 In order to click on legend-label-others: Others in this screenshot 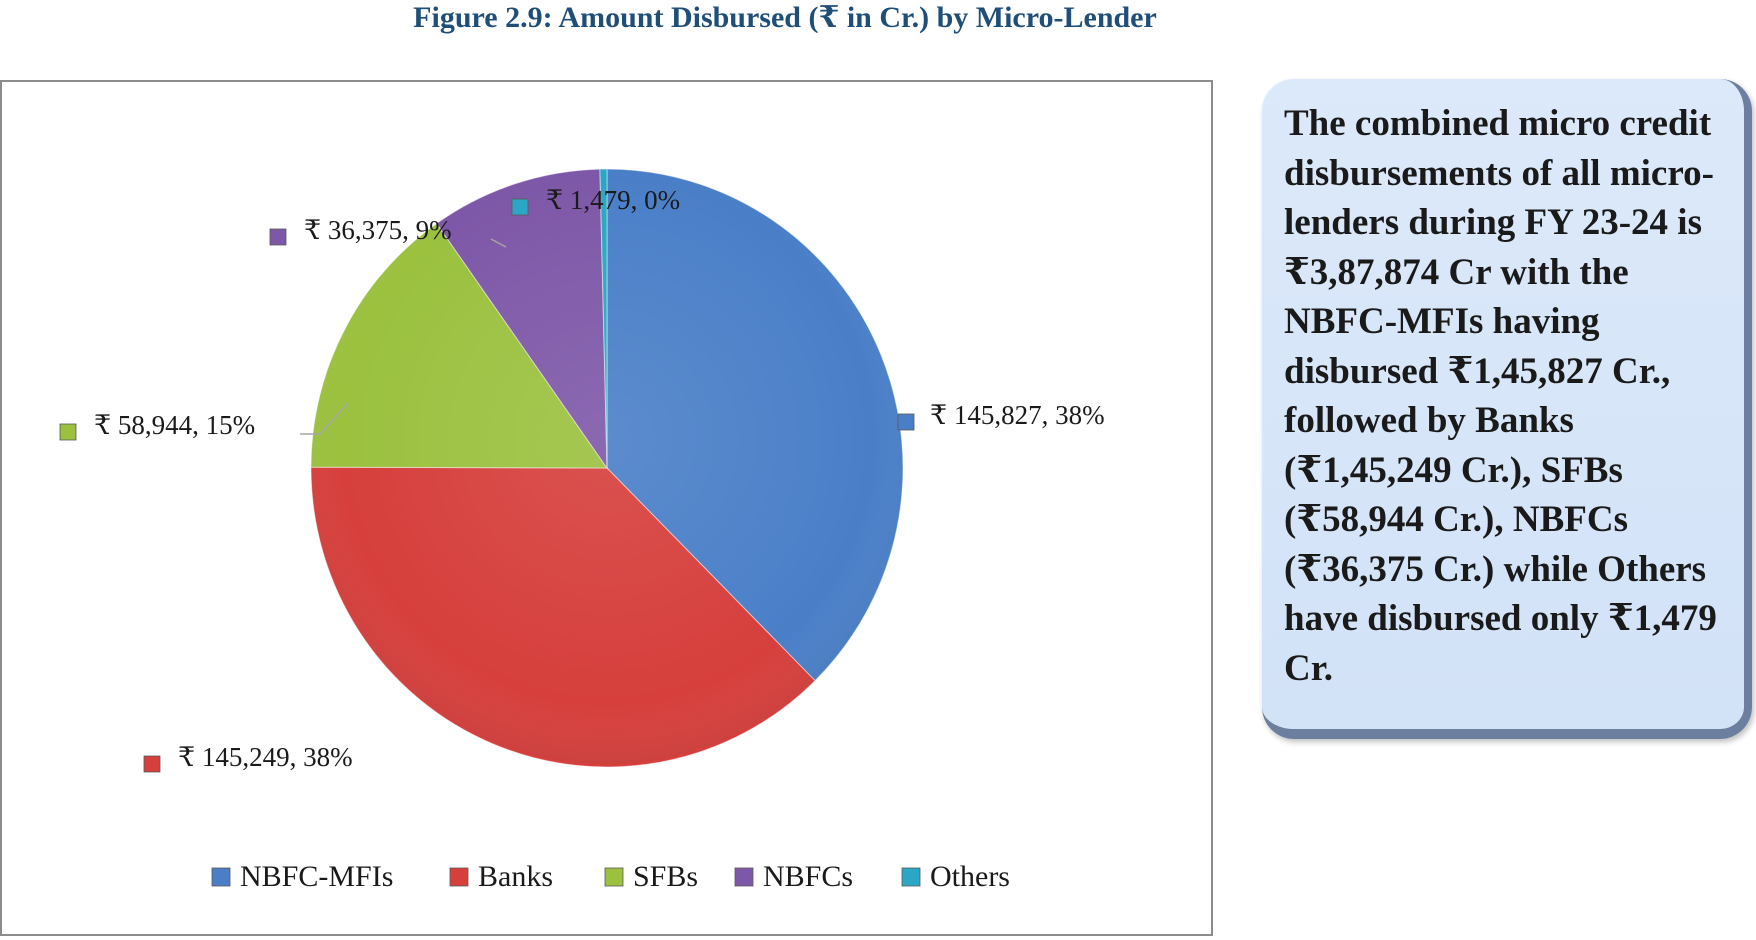, I will do `click(970, 876)`.